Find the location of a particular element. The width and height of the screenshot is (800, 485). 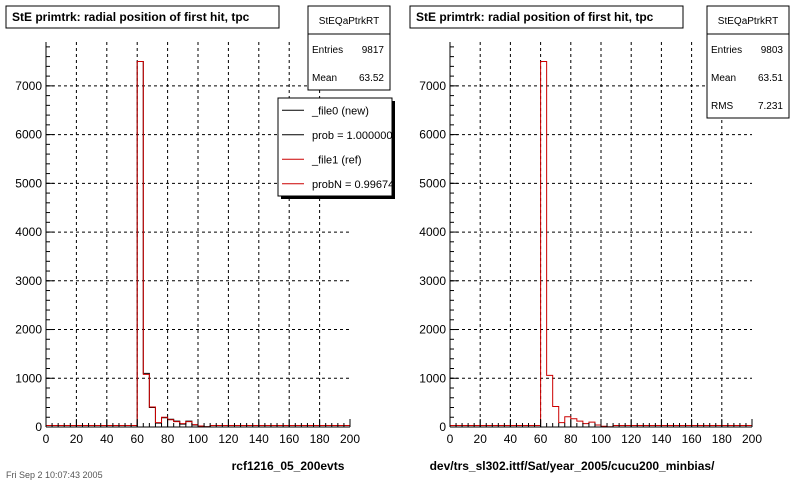

left-x-tick-label: 40 is located at coordinates (107, 439).